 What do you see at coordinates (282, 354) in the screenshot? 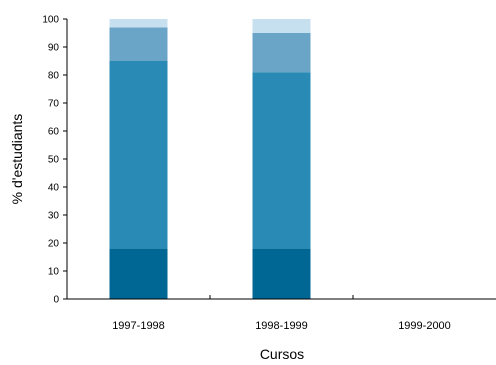
I see `x-axis-title: Cursos` at bounding box center [282, 354].